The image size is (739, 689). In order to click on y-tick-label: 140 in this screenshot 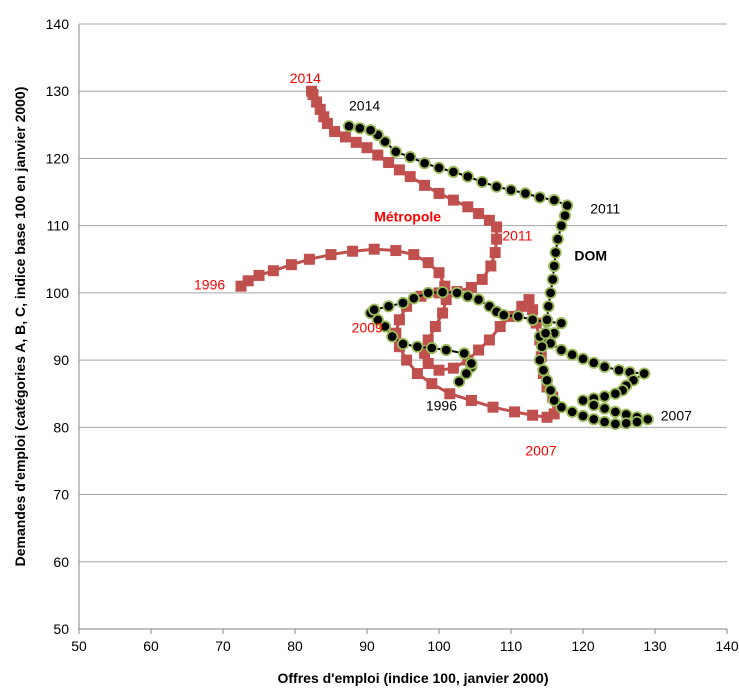, I will do `click(58, 24)`.